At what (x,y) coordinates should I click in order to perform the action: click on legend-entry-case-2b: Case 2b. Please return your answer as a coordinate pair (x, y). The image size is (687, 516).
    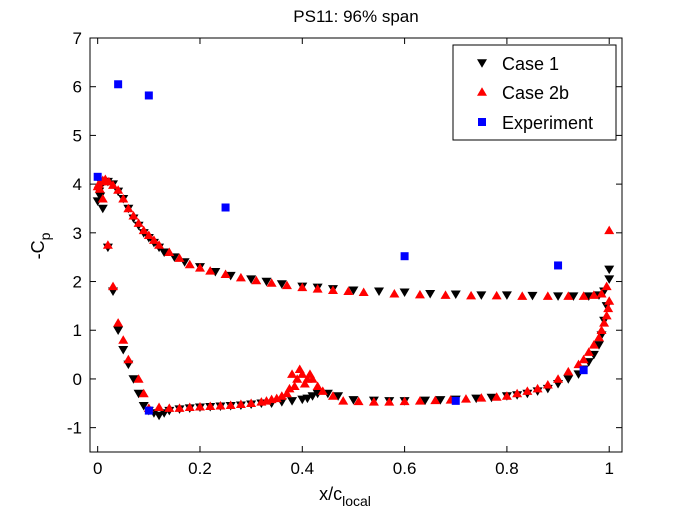
    Looking at the image, I should click on (523, 93).